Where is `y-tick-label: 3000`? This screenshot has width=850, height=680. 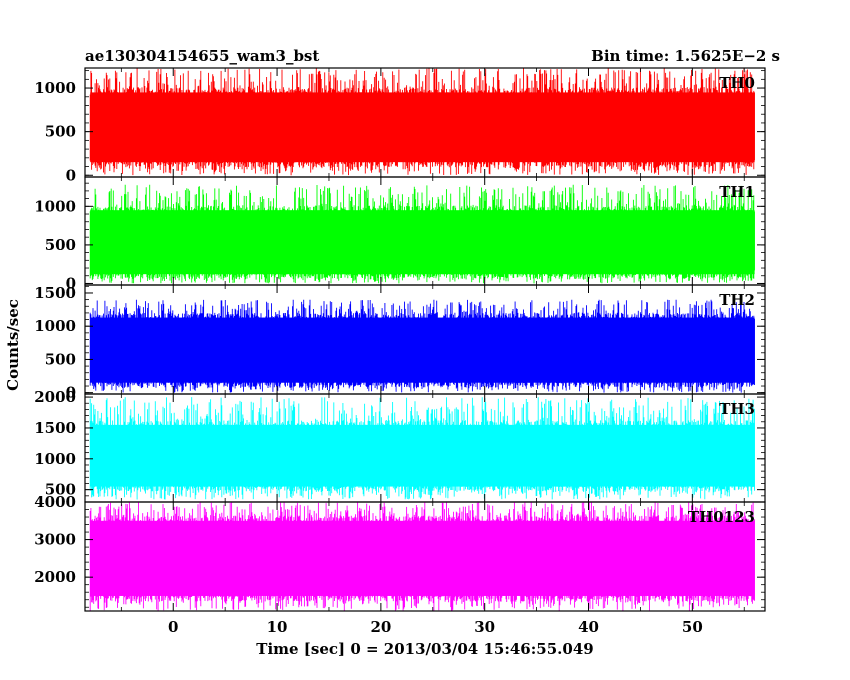 y-tick-label: 3000 is located at coordinates (55, 540).